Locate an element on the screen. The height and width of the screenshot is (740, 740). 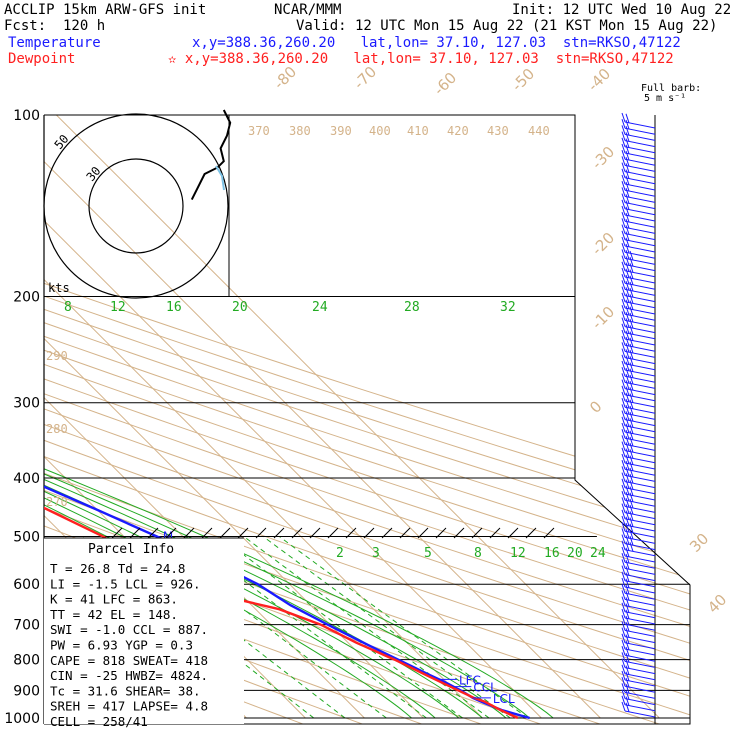
mixing-ratio-label: 5 is located at coordinates (428, 553).